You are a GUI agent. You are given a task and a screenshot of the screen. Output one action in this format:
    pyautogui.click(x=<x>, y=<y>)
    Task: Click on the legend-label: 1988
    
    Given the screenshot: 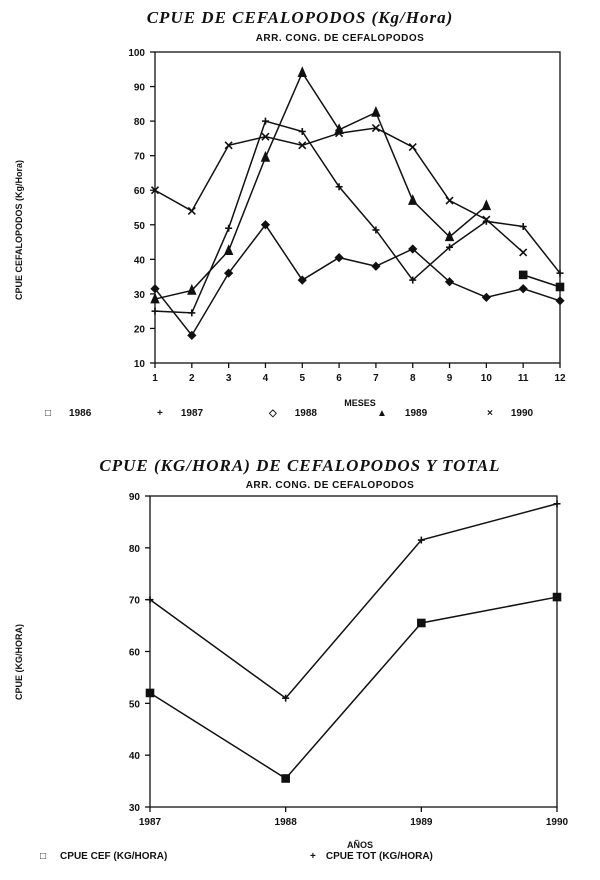 What is the action you would take?
    pyautogui.click(x=305, y=413)
    